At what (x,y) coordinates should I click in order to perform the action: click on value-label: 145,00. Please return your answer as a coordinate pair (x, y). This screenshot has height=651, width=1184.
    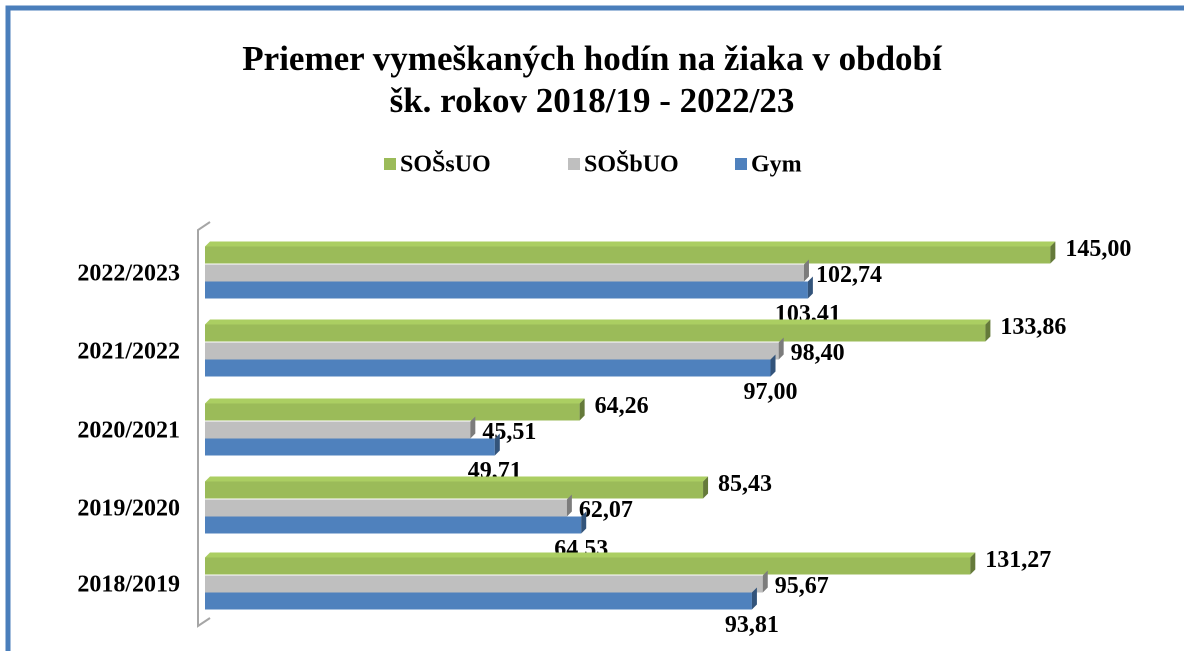
    Looking at the image, I should click on (1098, 249).